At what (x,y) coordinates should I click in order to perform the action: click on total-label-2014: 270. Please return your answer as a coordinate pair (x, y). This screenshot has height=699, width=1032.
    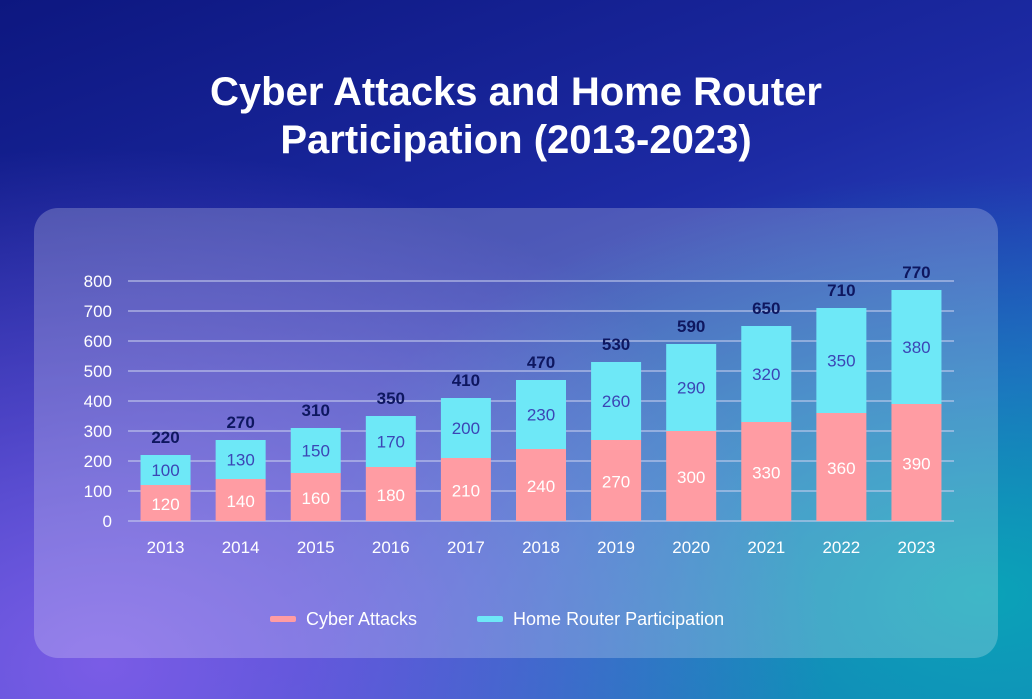
    Looking at the image, I should click on (240, 422).